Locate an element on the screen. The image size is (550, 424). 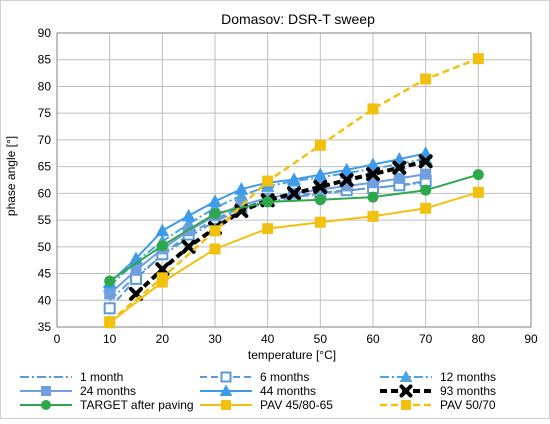
legend-item: 12 months is located at coordinates (438, 377).